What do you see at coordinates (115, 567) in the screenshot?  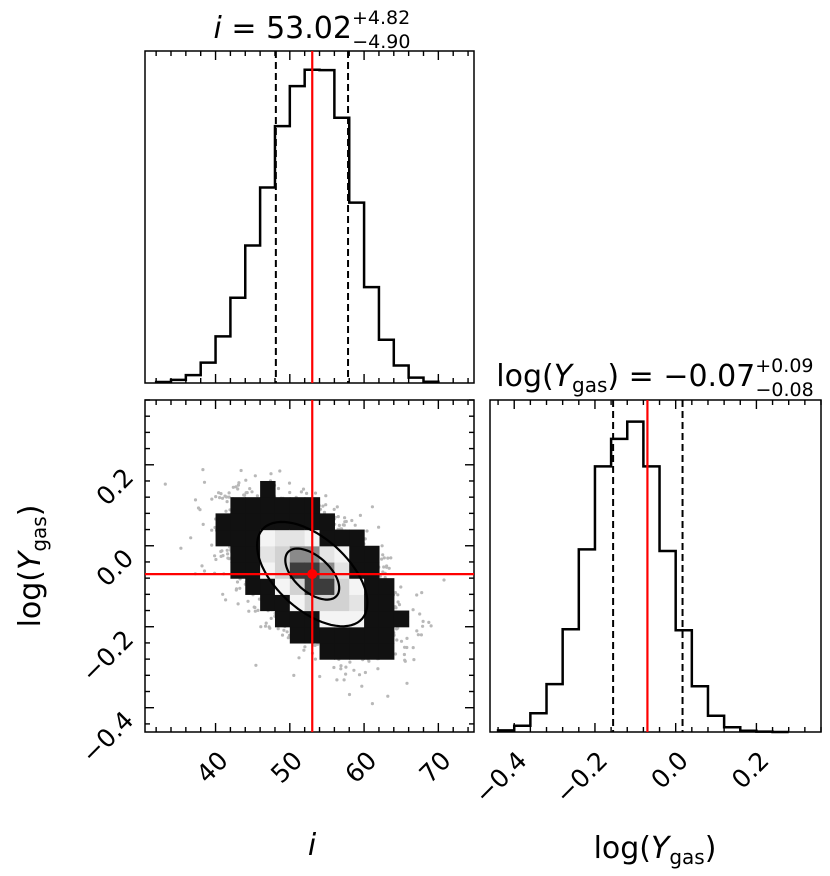 I see `ytick-label-logy: 0.0` at bounding box center [115, 567].